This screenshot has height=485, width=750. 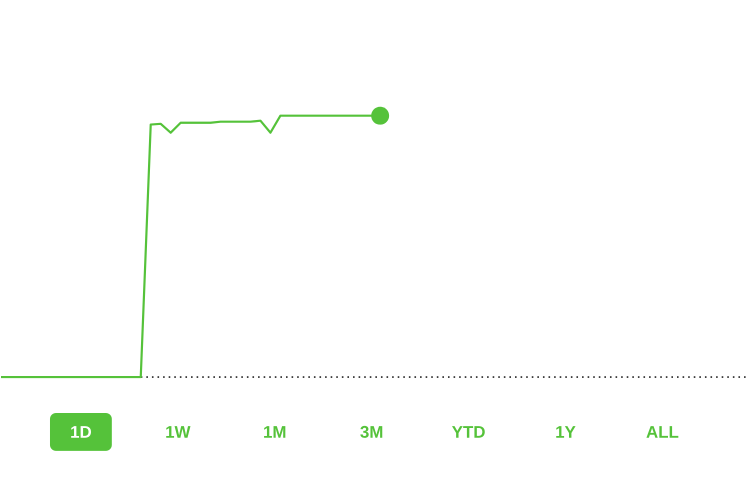 I want to click on text: 3M, so click(x=371, y=432).